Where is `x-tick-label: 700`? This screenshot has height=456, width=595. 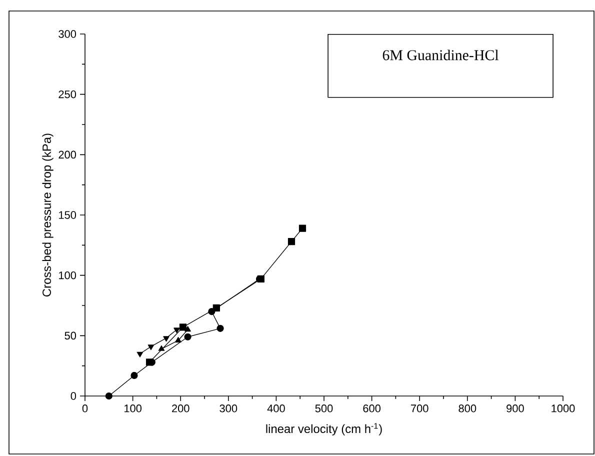 x-tick-label: 700 is located at coordinates (419, 408).